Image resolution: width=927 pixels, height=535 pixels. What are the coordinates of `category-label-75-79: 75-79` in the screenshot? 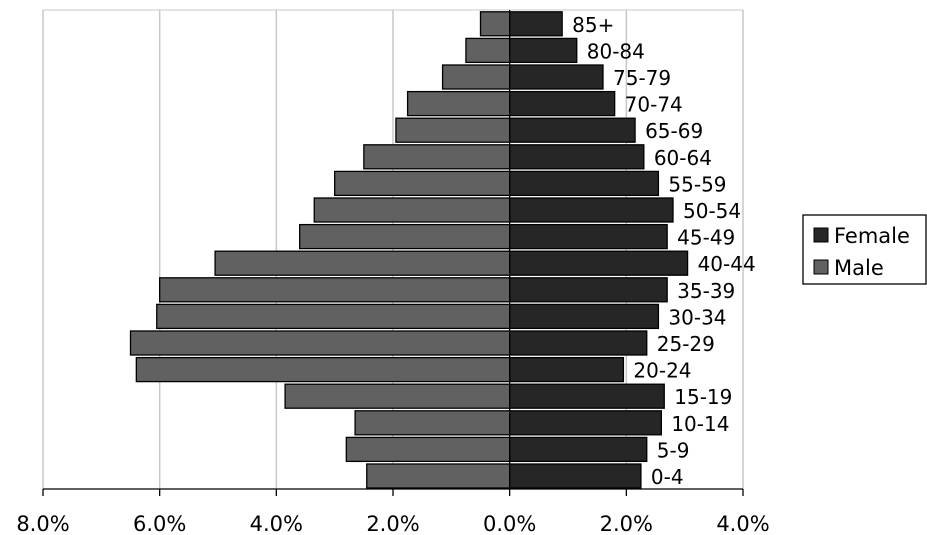 It's located at (642, 78).